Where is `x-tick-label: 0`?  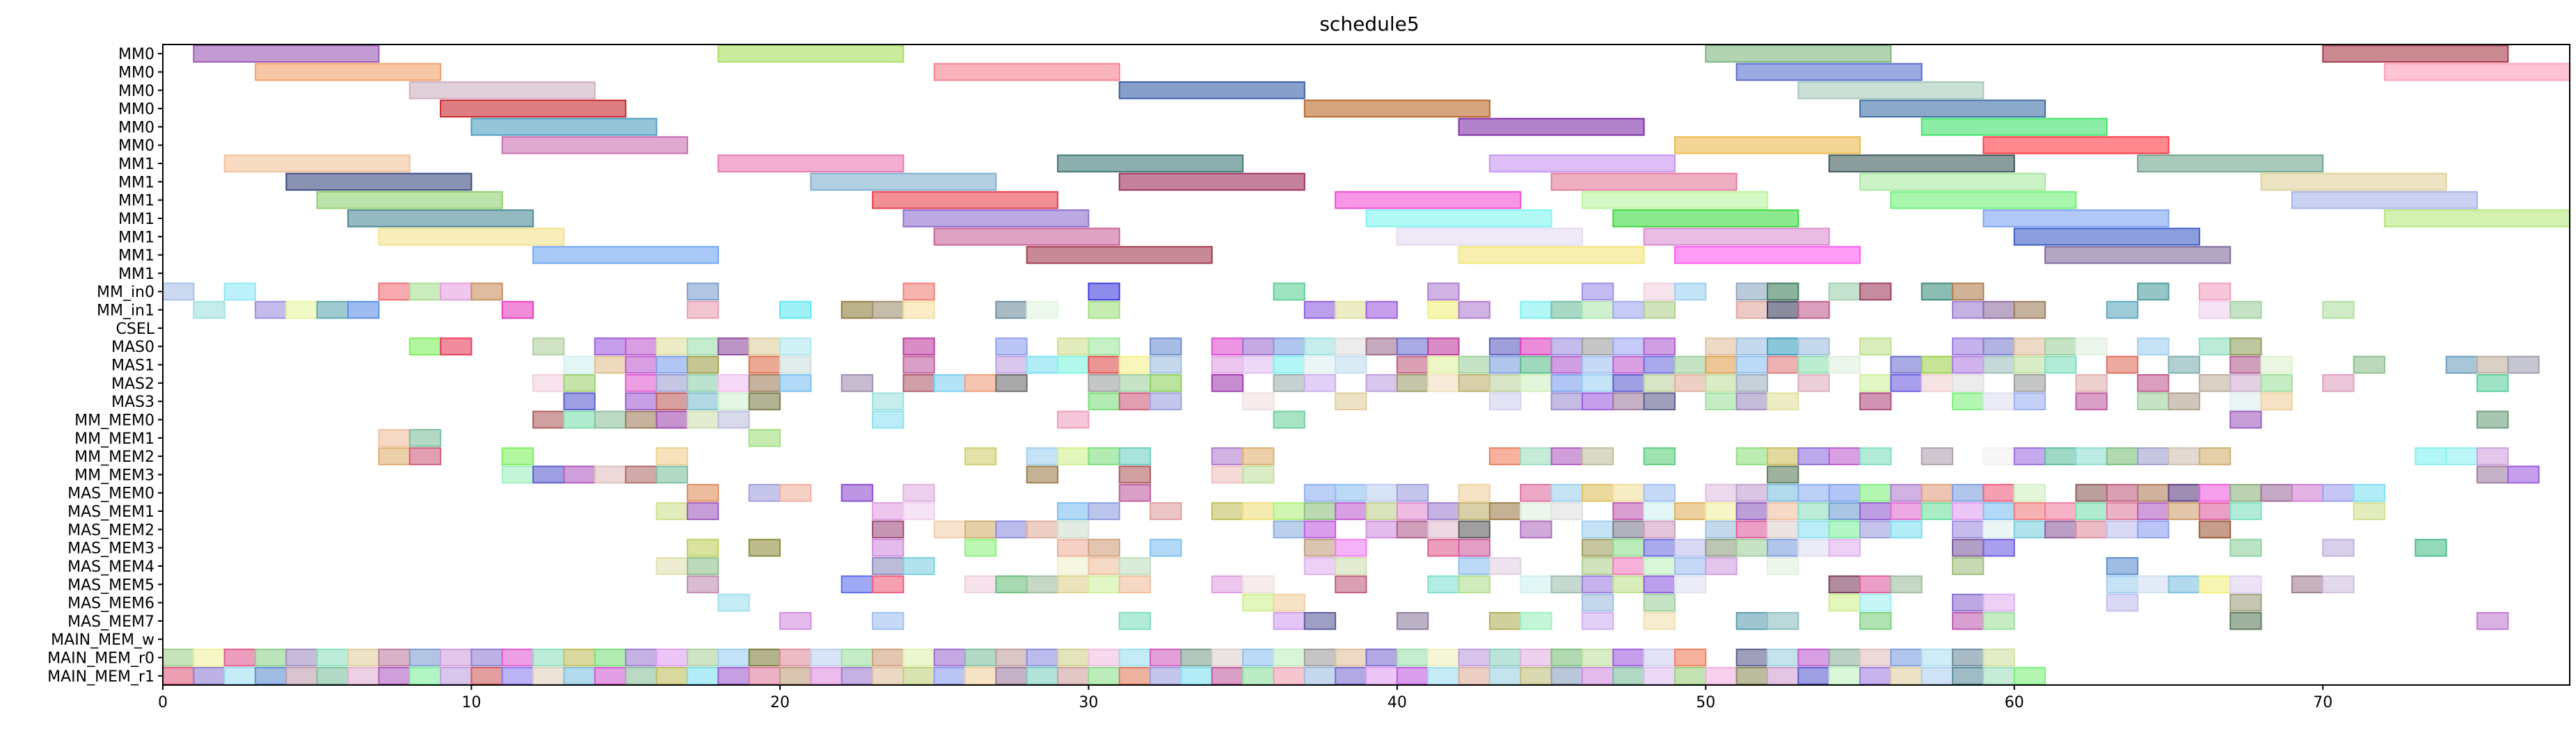
x-tick-label: 0 is located at coordinates (163, 702).